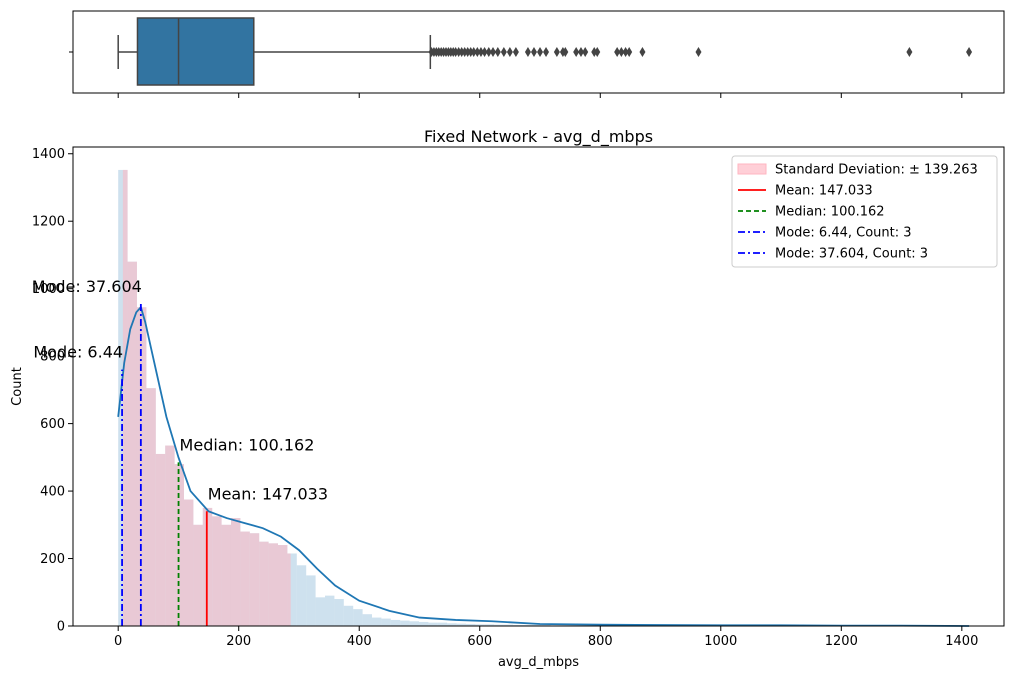 The height and width of the screenshot is (679, 1014). I want to click on legend-label: Median: 100.162, so click(830, 212).